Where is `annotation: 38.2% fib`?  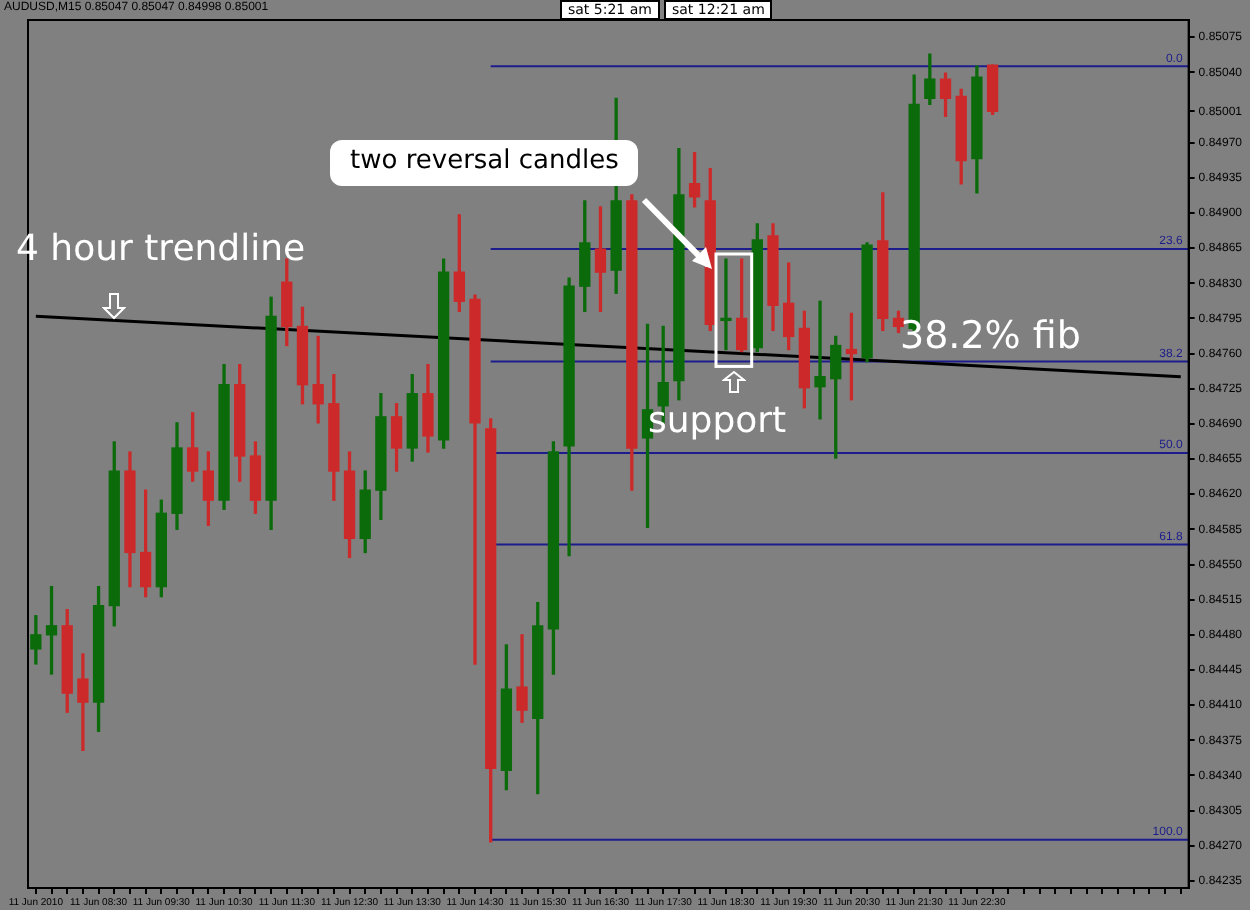
annotation: 38.2% fib is located at coordinates (990, 337).